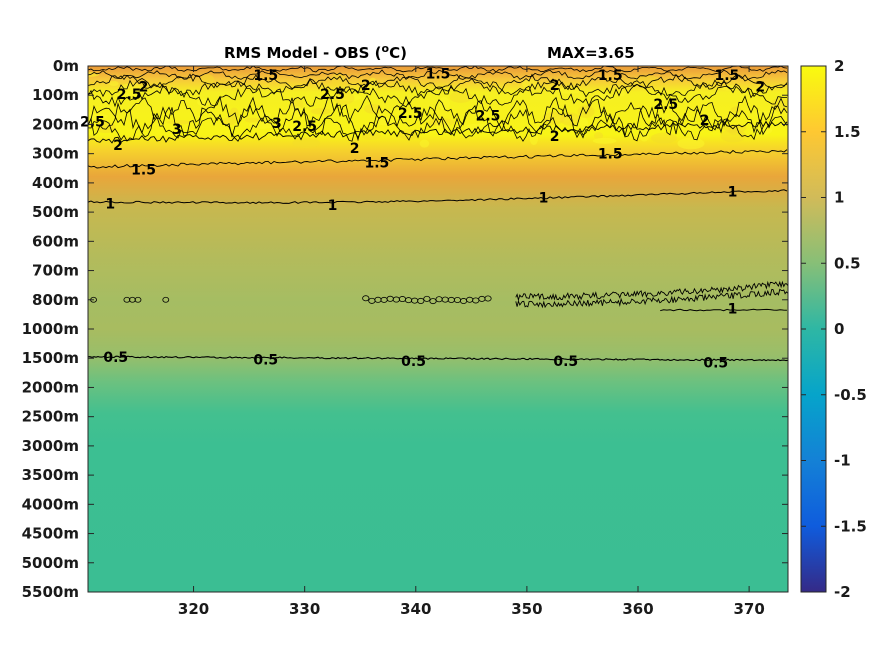 Image resolution: width=875 pixels, height=656 pixels. I want to click on chart-title-superscript: o, so click(386, 48).